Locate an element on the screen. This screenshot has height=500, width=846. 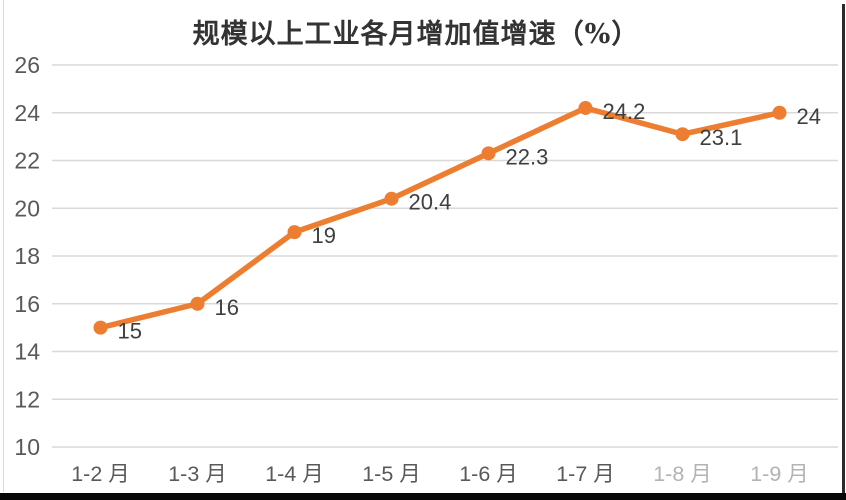
y-axis-tick-label: 26 is located at coordinates (27, 65).